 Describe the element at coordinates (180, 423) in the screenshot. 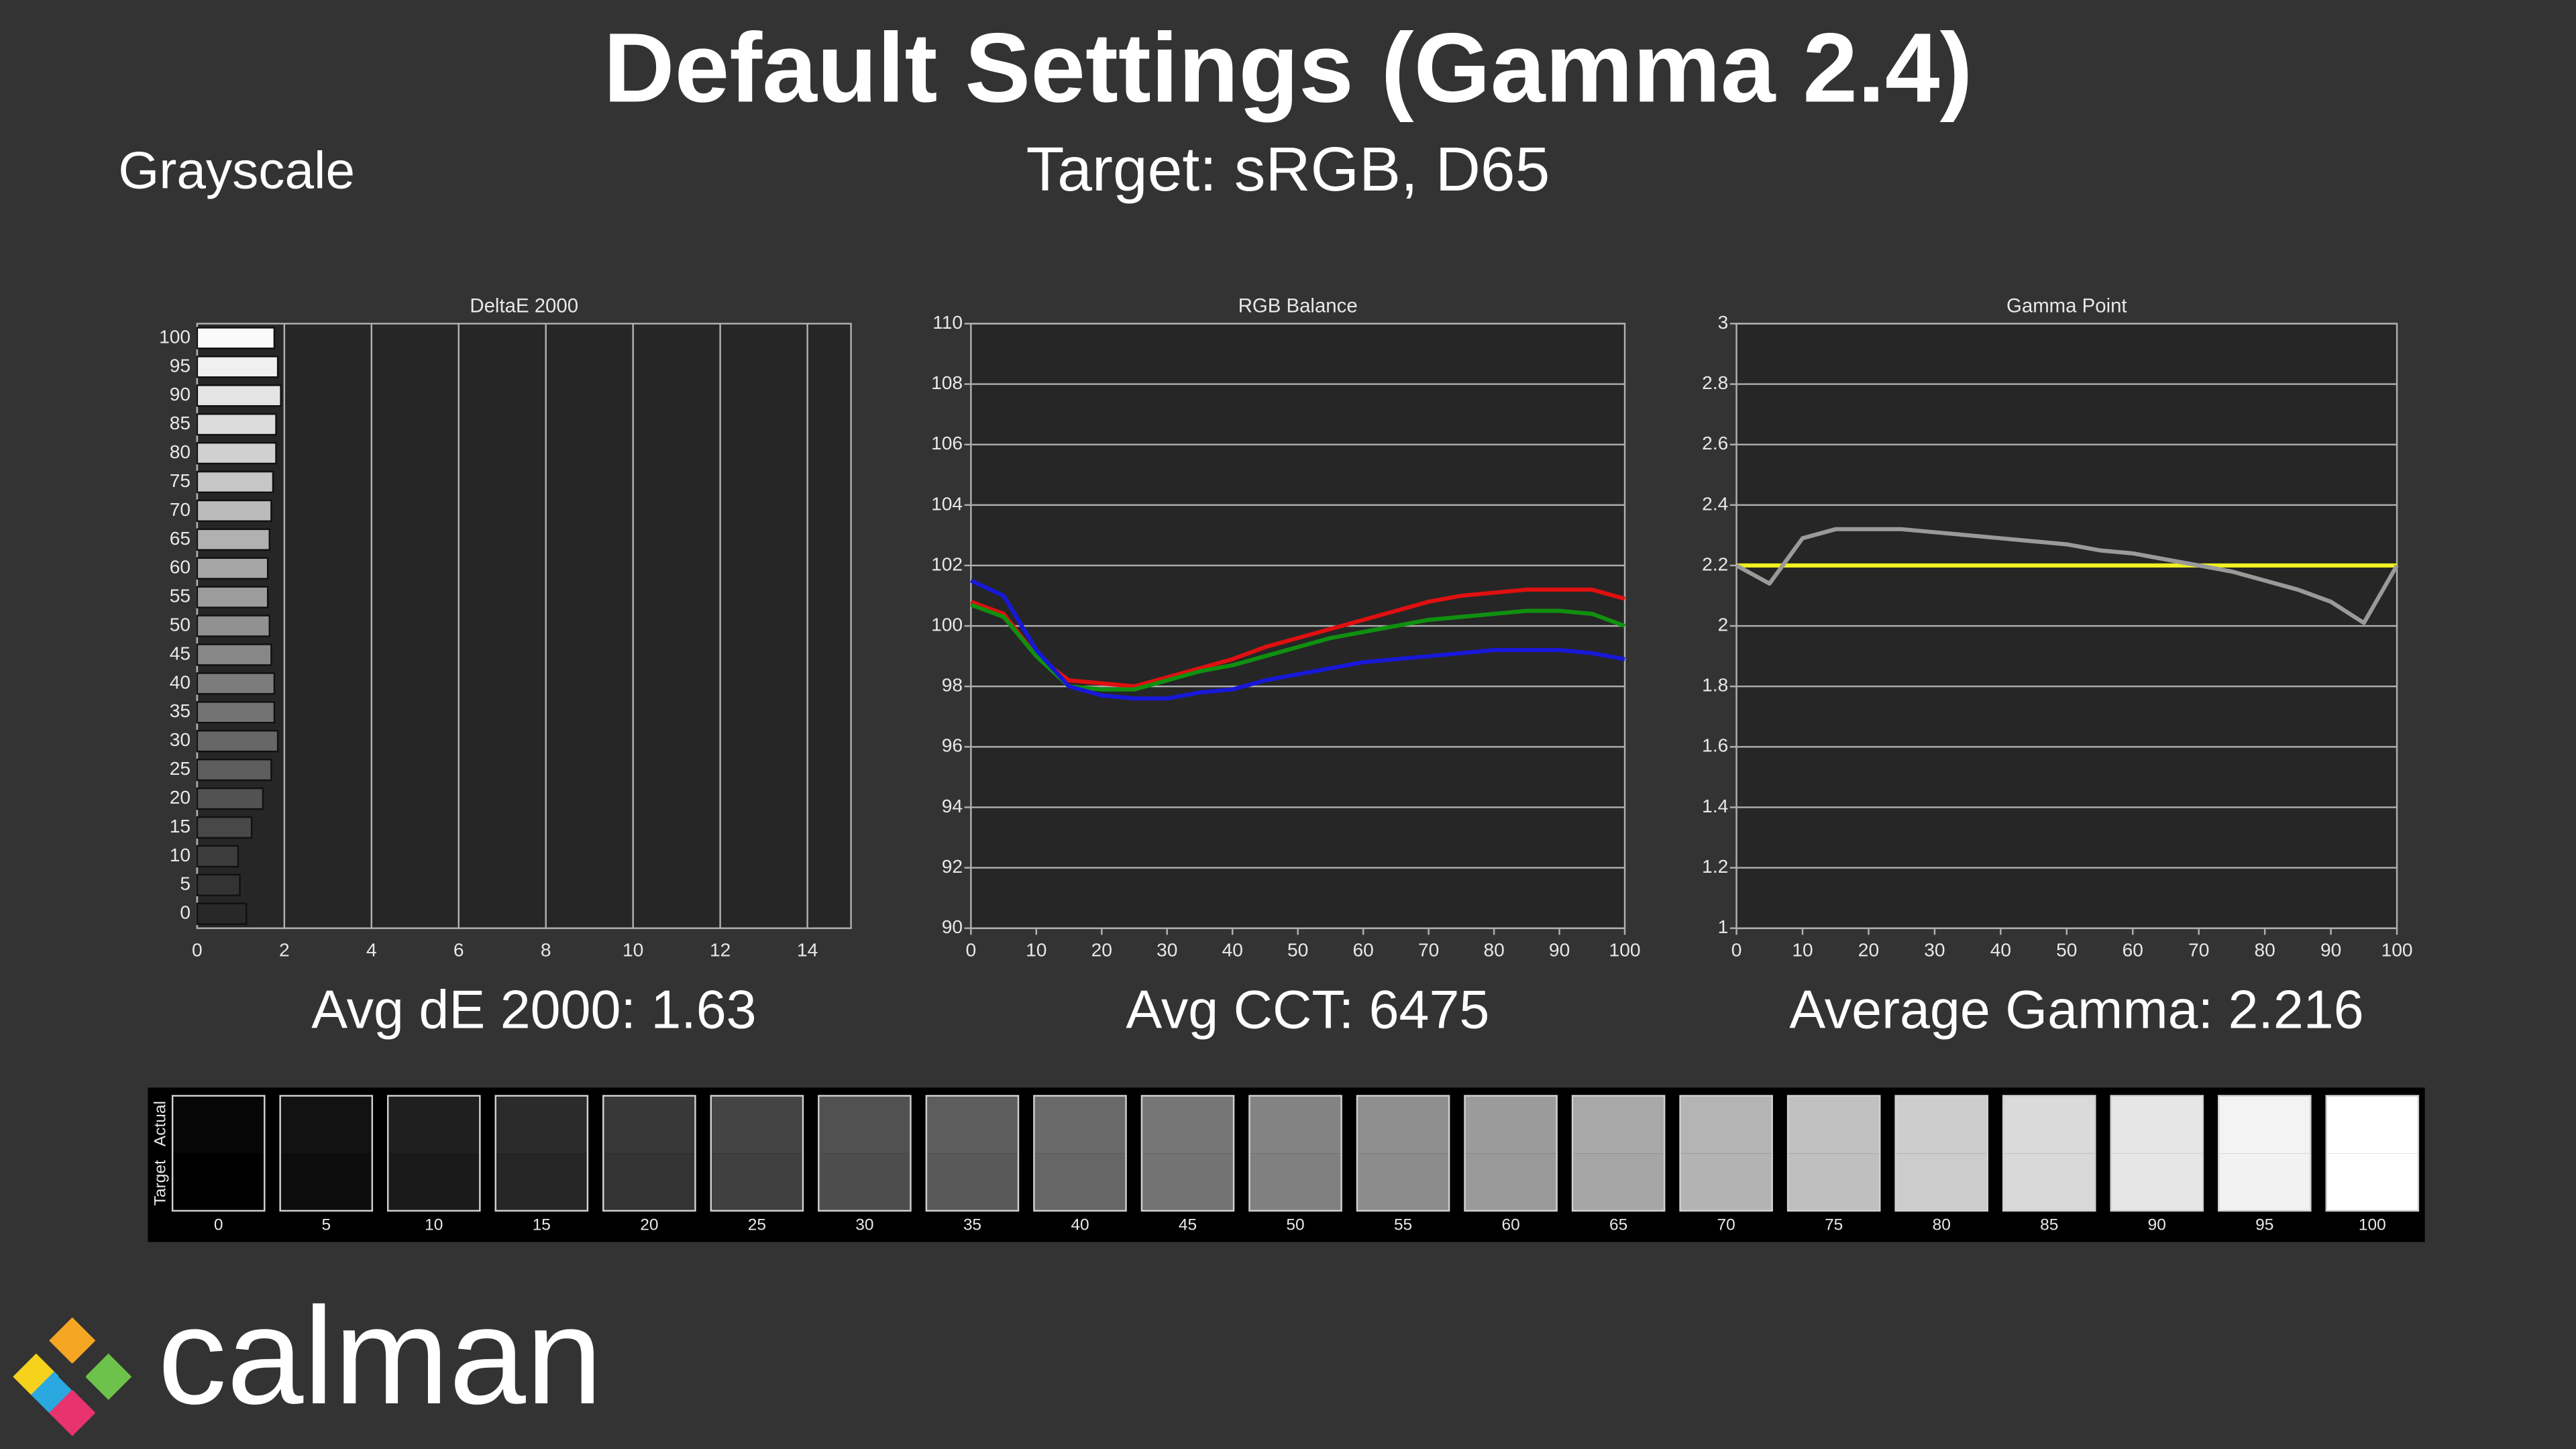

I see `y-tick-label: 85` at that location.